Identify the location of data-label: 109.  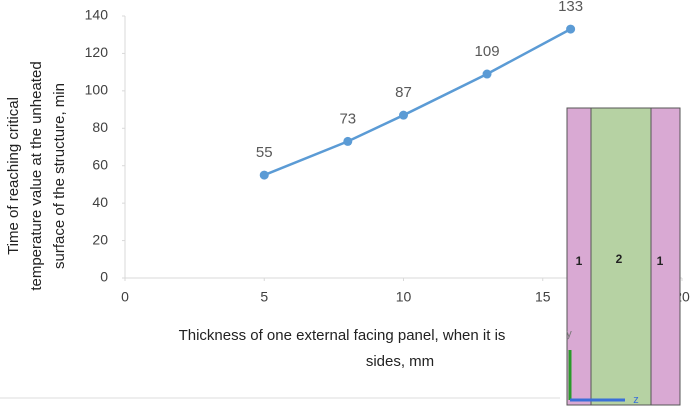
(487, 51).